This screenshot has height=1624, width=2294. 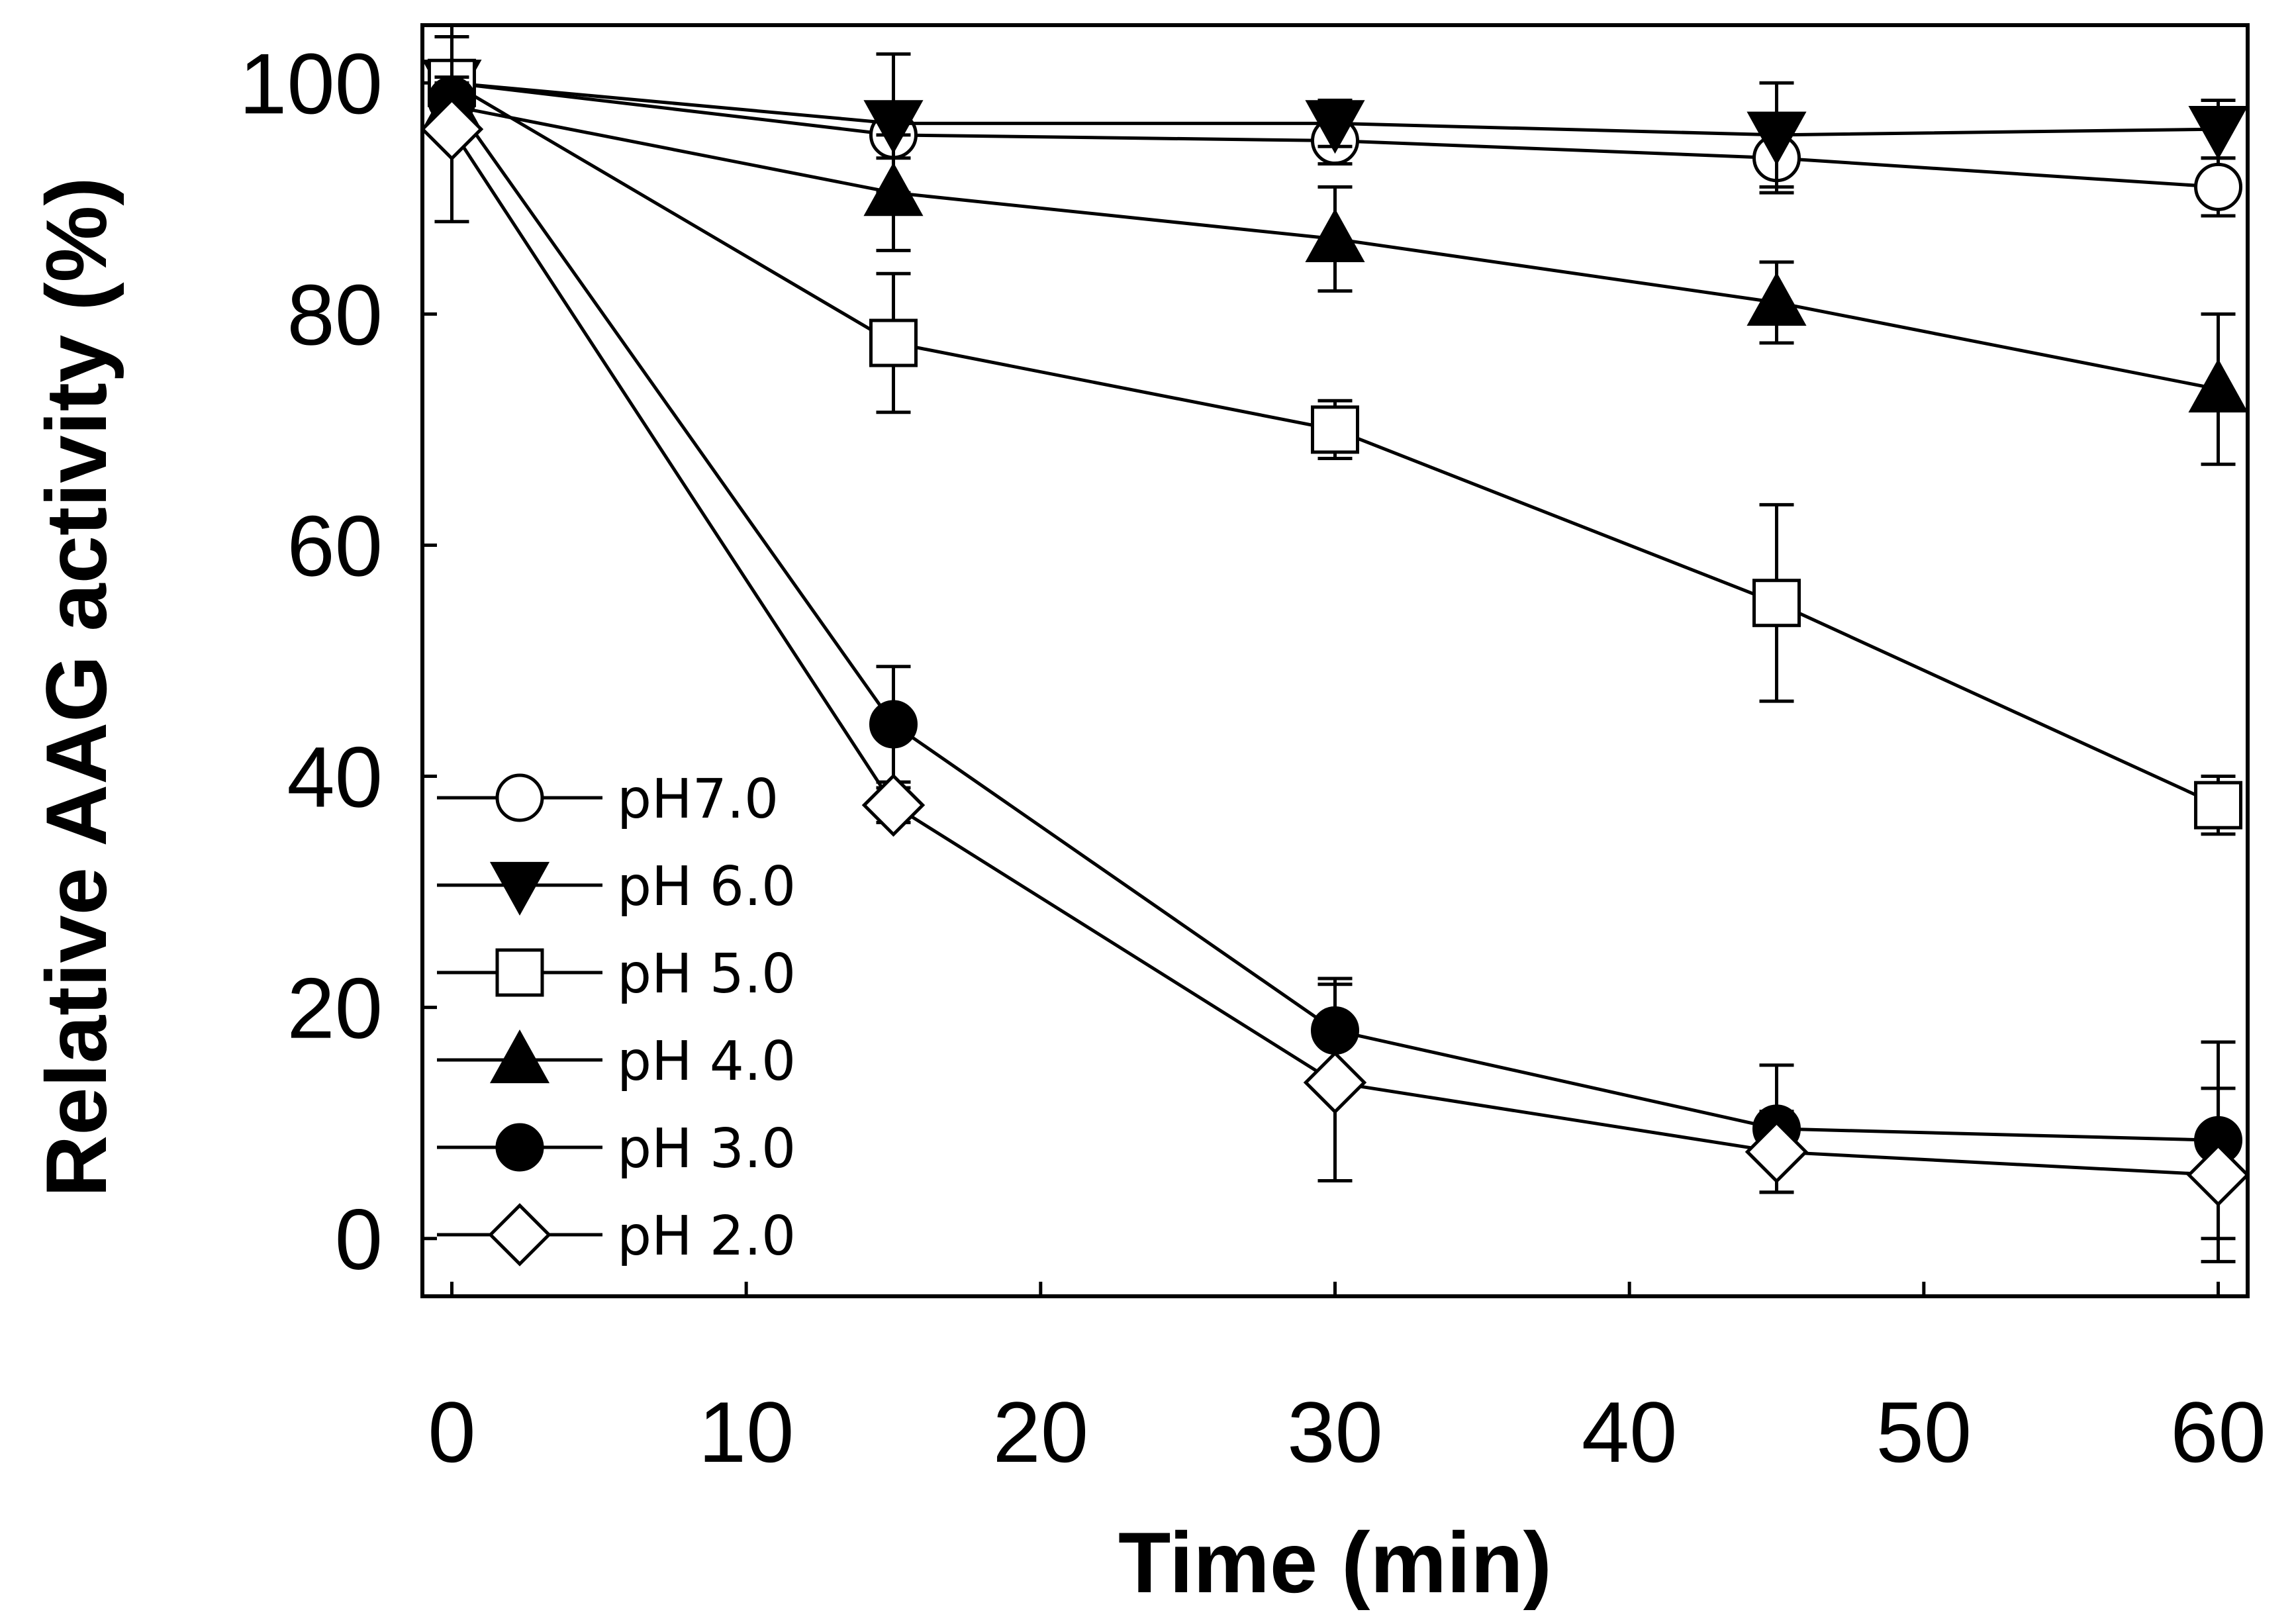 I want to click on legend-entry: pH7.0, so click(x=608, y=799).